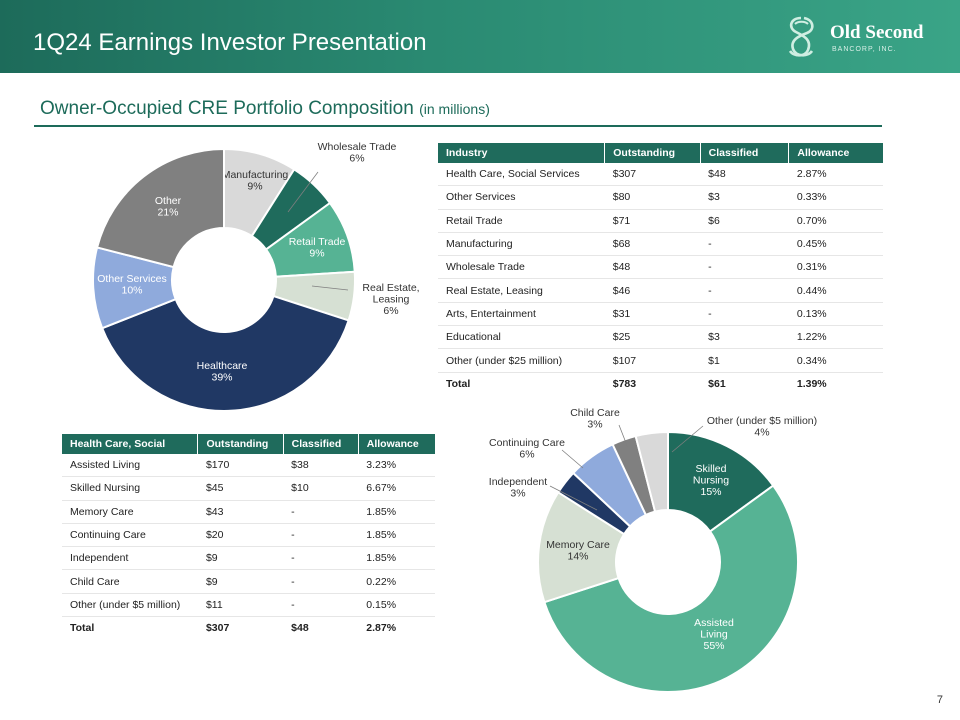 This screenshot has height=720, width=960. Describe the element at coordinates (396, 558) in the screenshot. I see `table-cell: 1.85%` at that location.